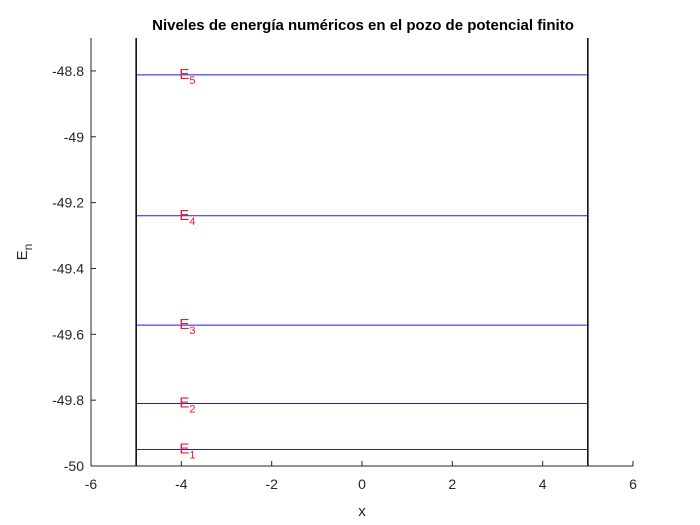 Image resolution: width=700 pixels, height=525 pixels. I want to click on y-axis-title: En, so click(24, 252).